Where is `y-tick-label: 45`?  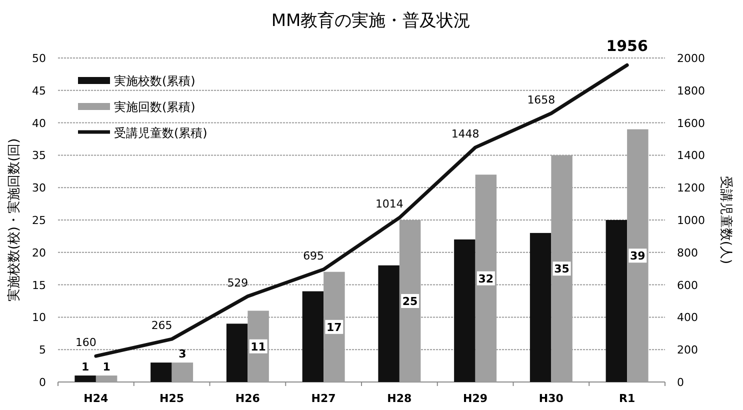
y-tick-label: 45 is located at coordinates (39, 91).